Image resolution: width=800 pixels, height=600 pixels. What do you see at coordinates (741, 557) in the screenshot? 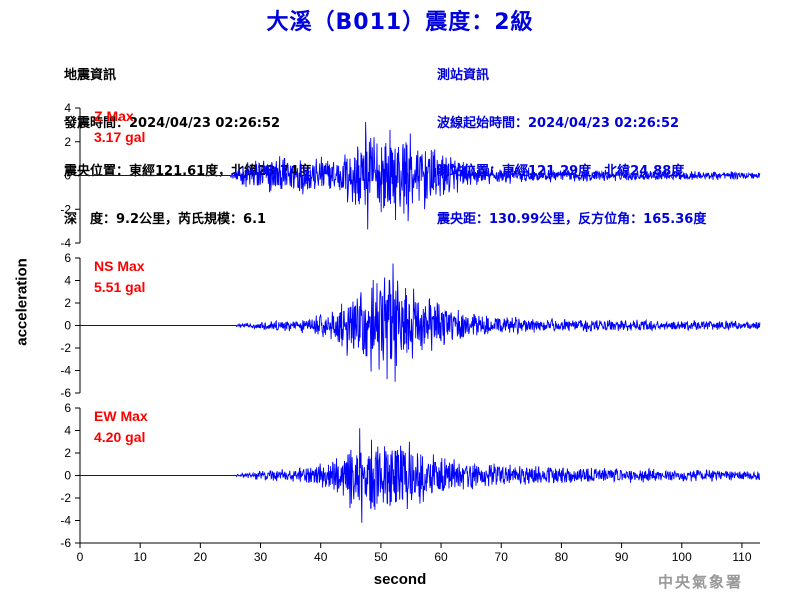
I see `x-tick-label: 110` at bounding box center [741, 557].